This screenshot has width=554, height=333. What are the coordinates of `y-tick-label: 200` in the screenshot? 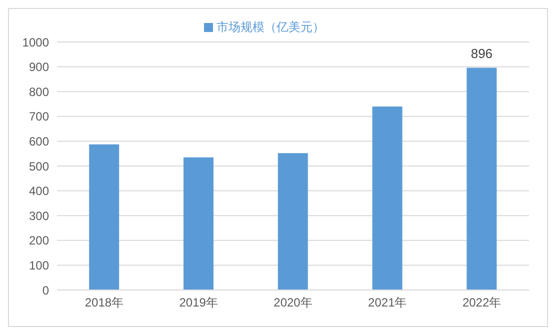 It's located at (39, 241).